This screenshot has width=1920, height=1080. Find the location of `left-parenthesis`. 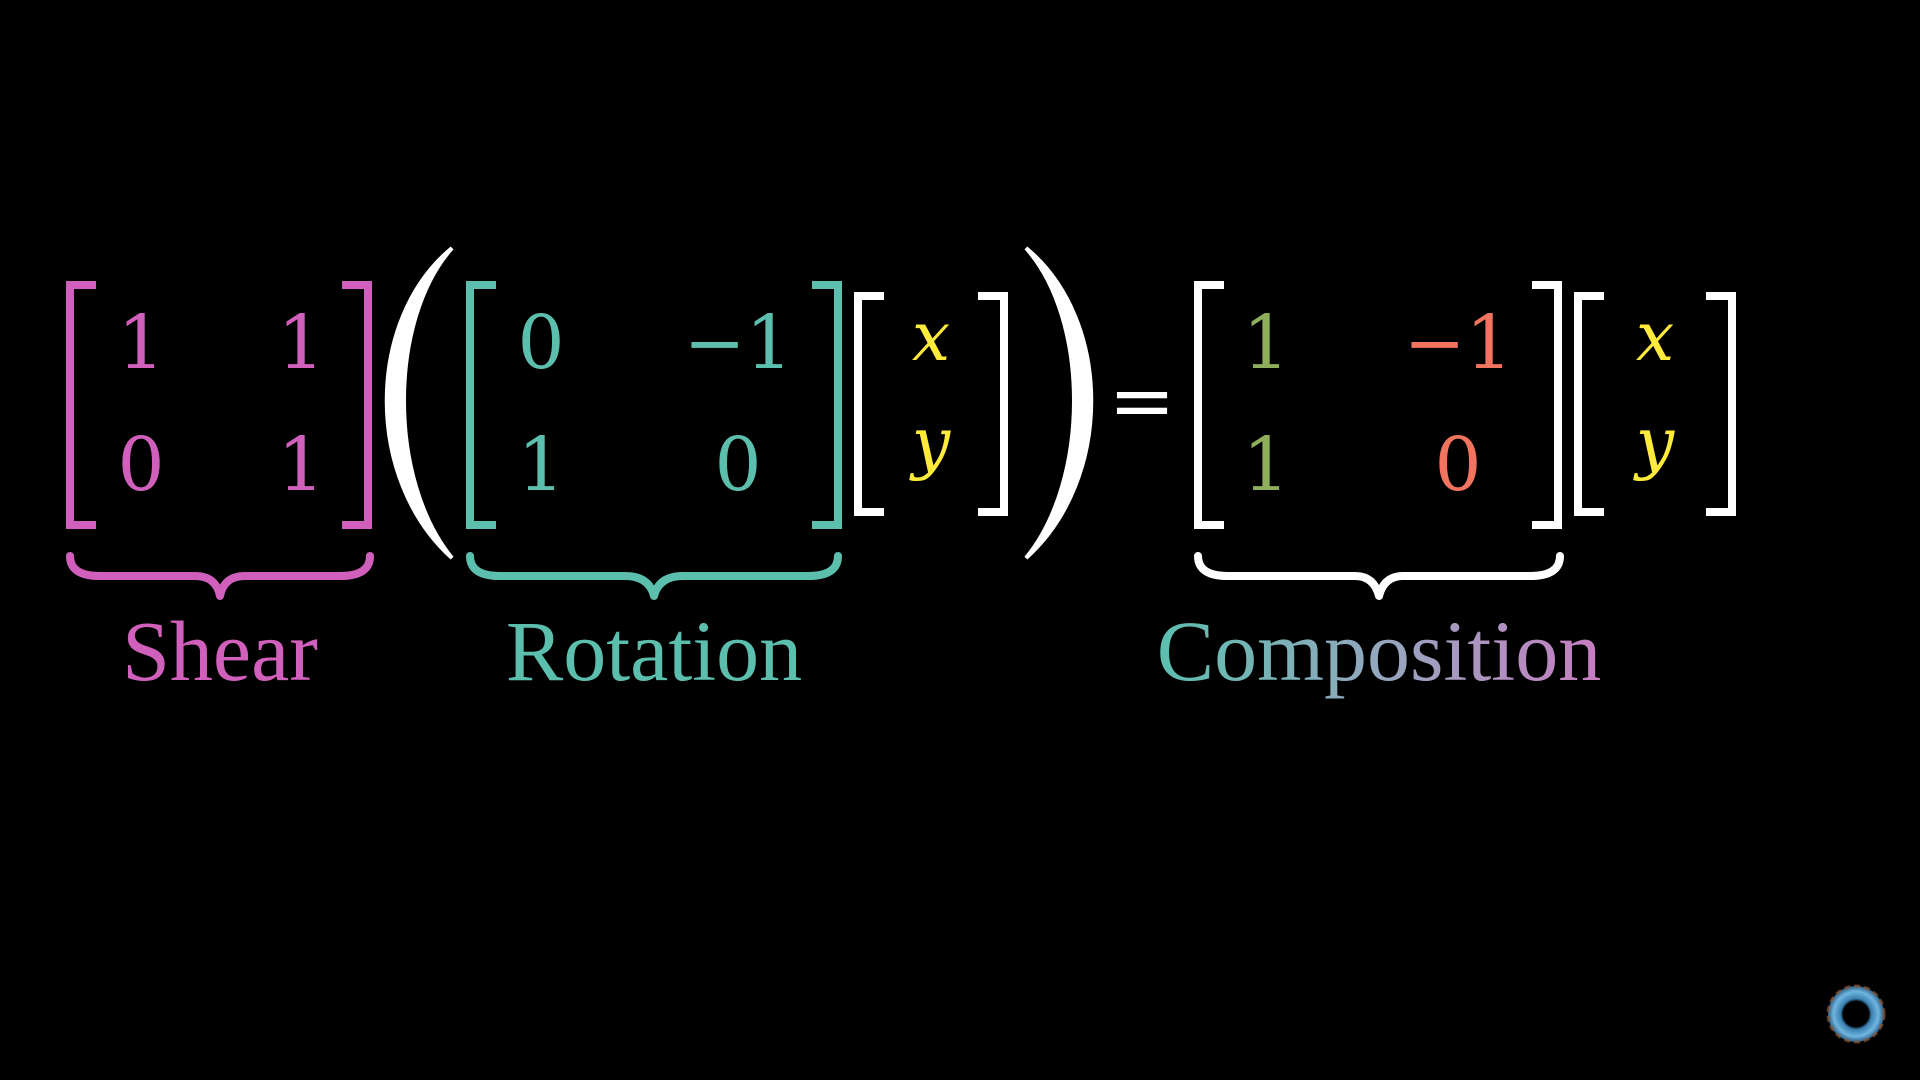

left-parenthesis is located at coordinates (419, 403).